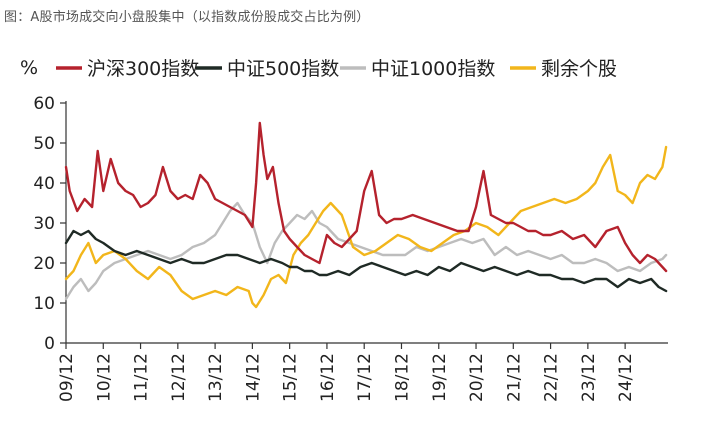 This screenshot has width=702, height=428. What do you see at coordinates (579, 69) in the screenshot?
I see `legend-label-3: 剩余个股` at bounding box center [579, 69].